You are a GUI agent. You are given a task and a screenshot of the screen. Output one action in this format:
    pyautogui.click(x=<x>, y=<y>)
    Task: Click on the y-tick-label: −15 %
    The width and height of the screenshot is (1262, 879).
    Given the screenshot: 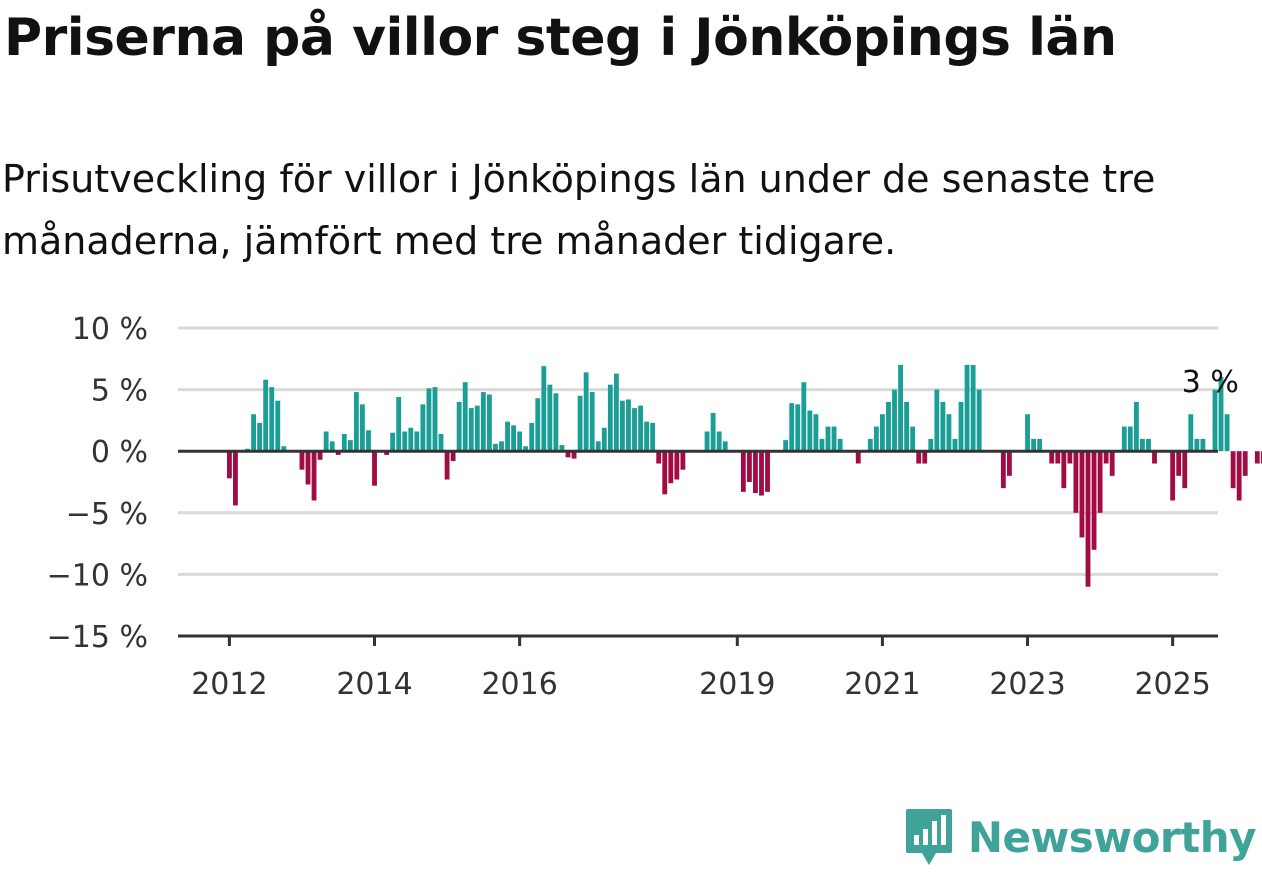 What is the action you would take?
    pyautogui.click(x=97, y=637)
    